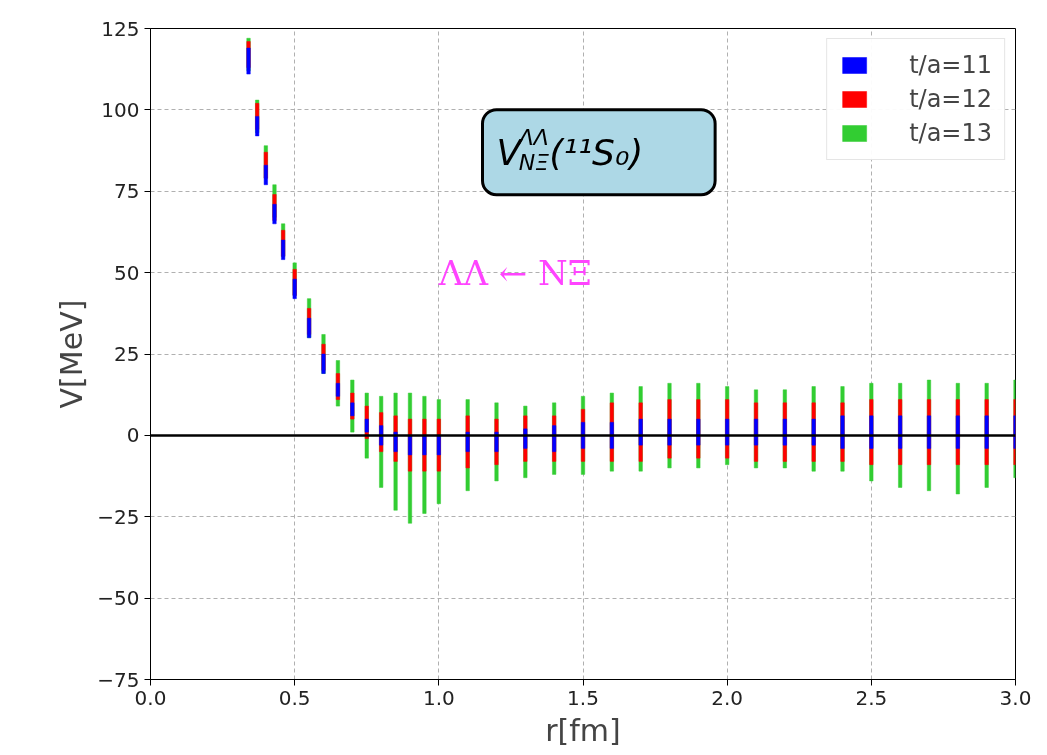 The image size is (1047, 755). Describe the element at coordinates (950, 65) in the screenshot. I see `legend-label: t/a=11` at that location.